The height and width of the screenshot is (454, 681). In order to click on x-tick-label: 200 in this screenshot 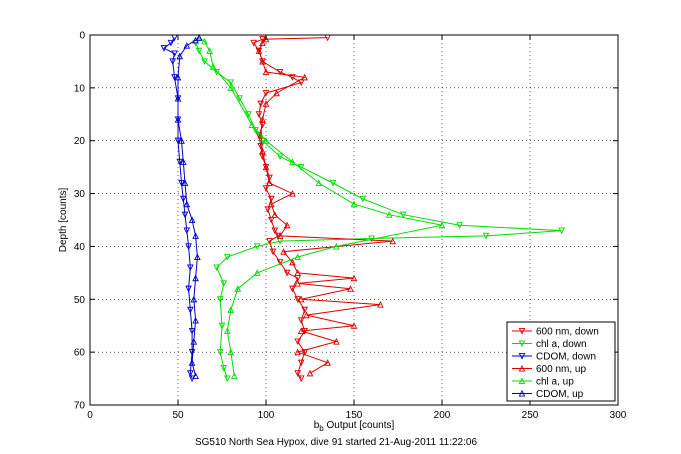, I will do `click(442, 415)`.